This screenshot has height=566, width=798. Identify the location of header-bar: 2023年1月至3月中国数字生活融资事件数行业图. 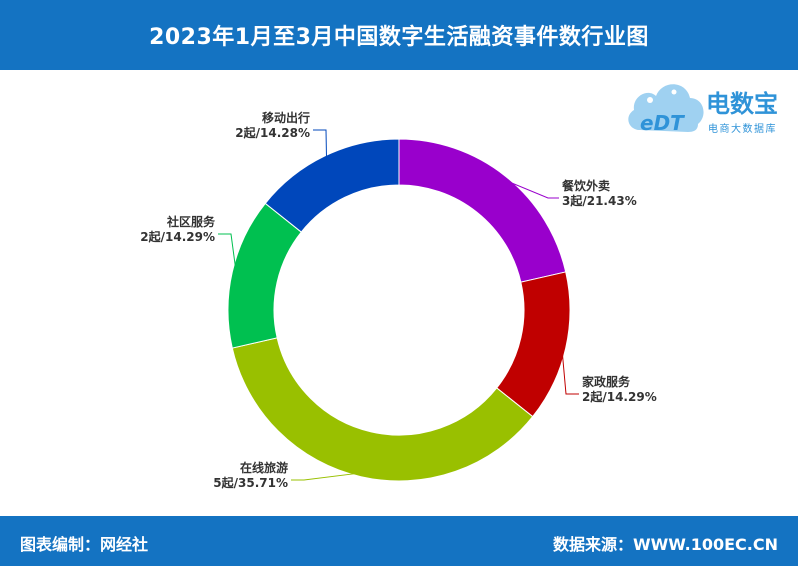
(399, 35).